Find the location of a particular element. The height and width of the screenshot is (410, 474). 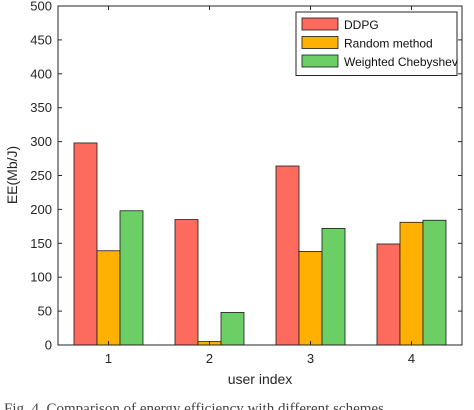

x-axis-label: user index is located at coordinates (260, 379).